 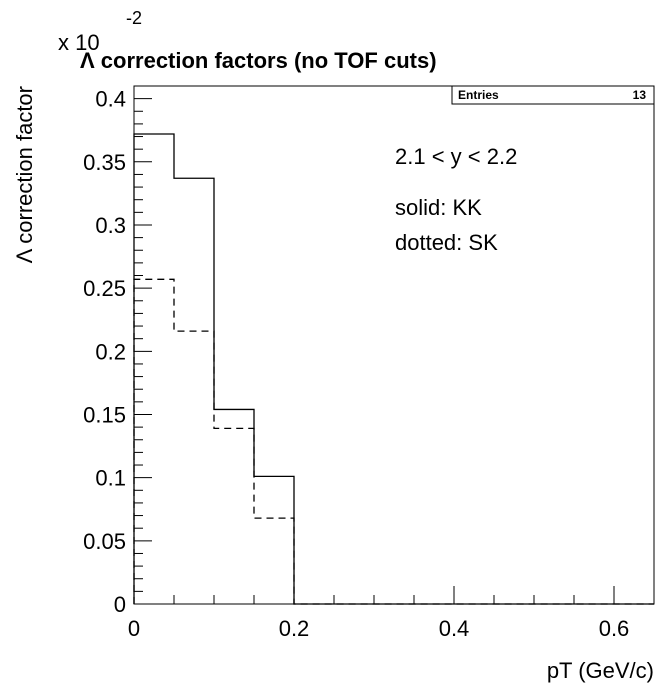 I want to click on y-multiplier-exponent: -2, so click(x=134, y=18).